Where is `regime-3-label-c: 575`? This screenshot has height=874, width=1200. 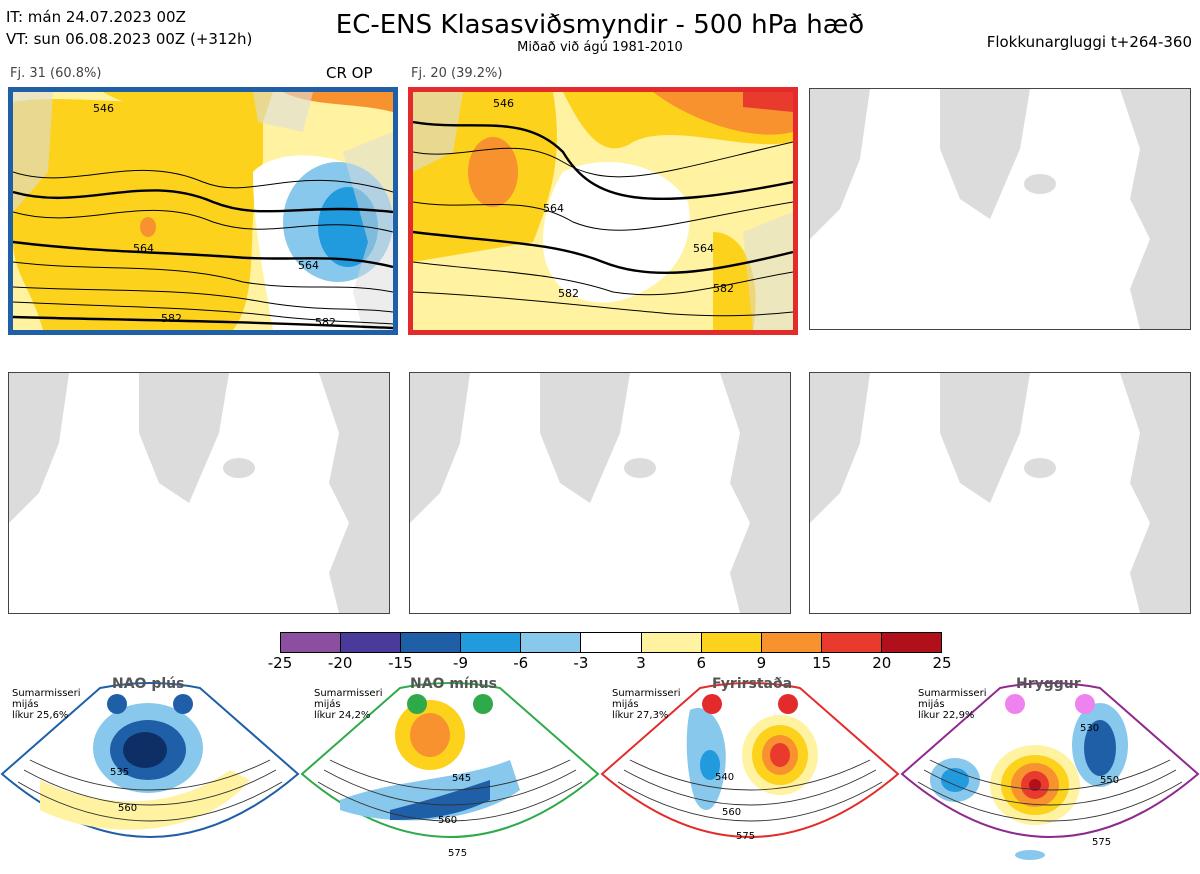 regime-3-label-c: 575 is located at coordinates (746, 836).